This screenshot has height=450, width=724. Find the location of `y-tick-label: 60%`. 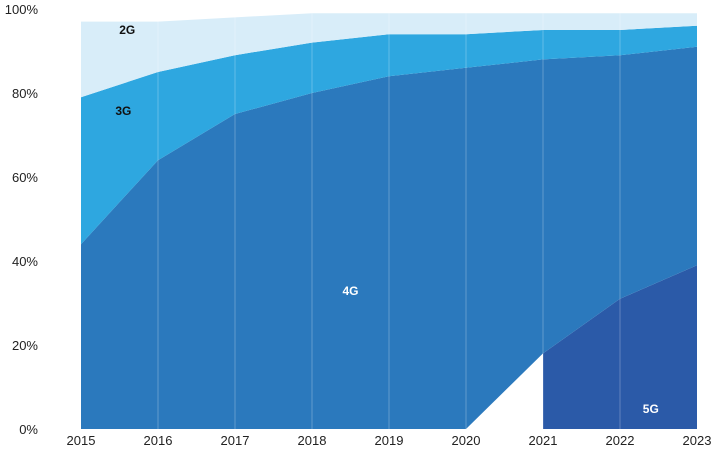

y-tick-label: 60% is located at coordinates (25, 177).